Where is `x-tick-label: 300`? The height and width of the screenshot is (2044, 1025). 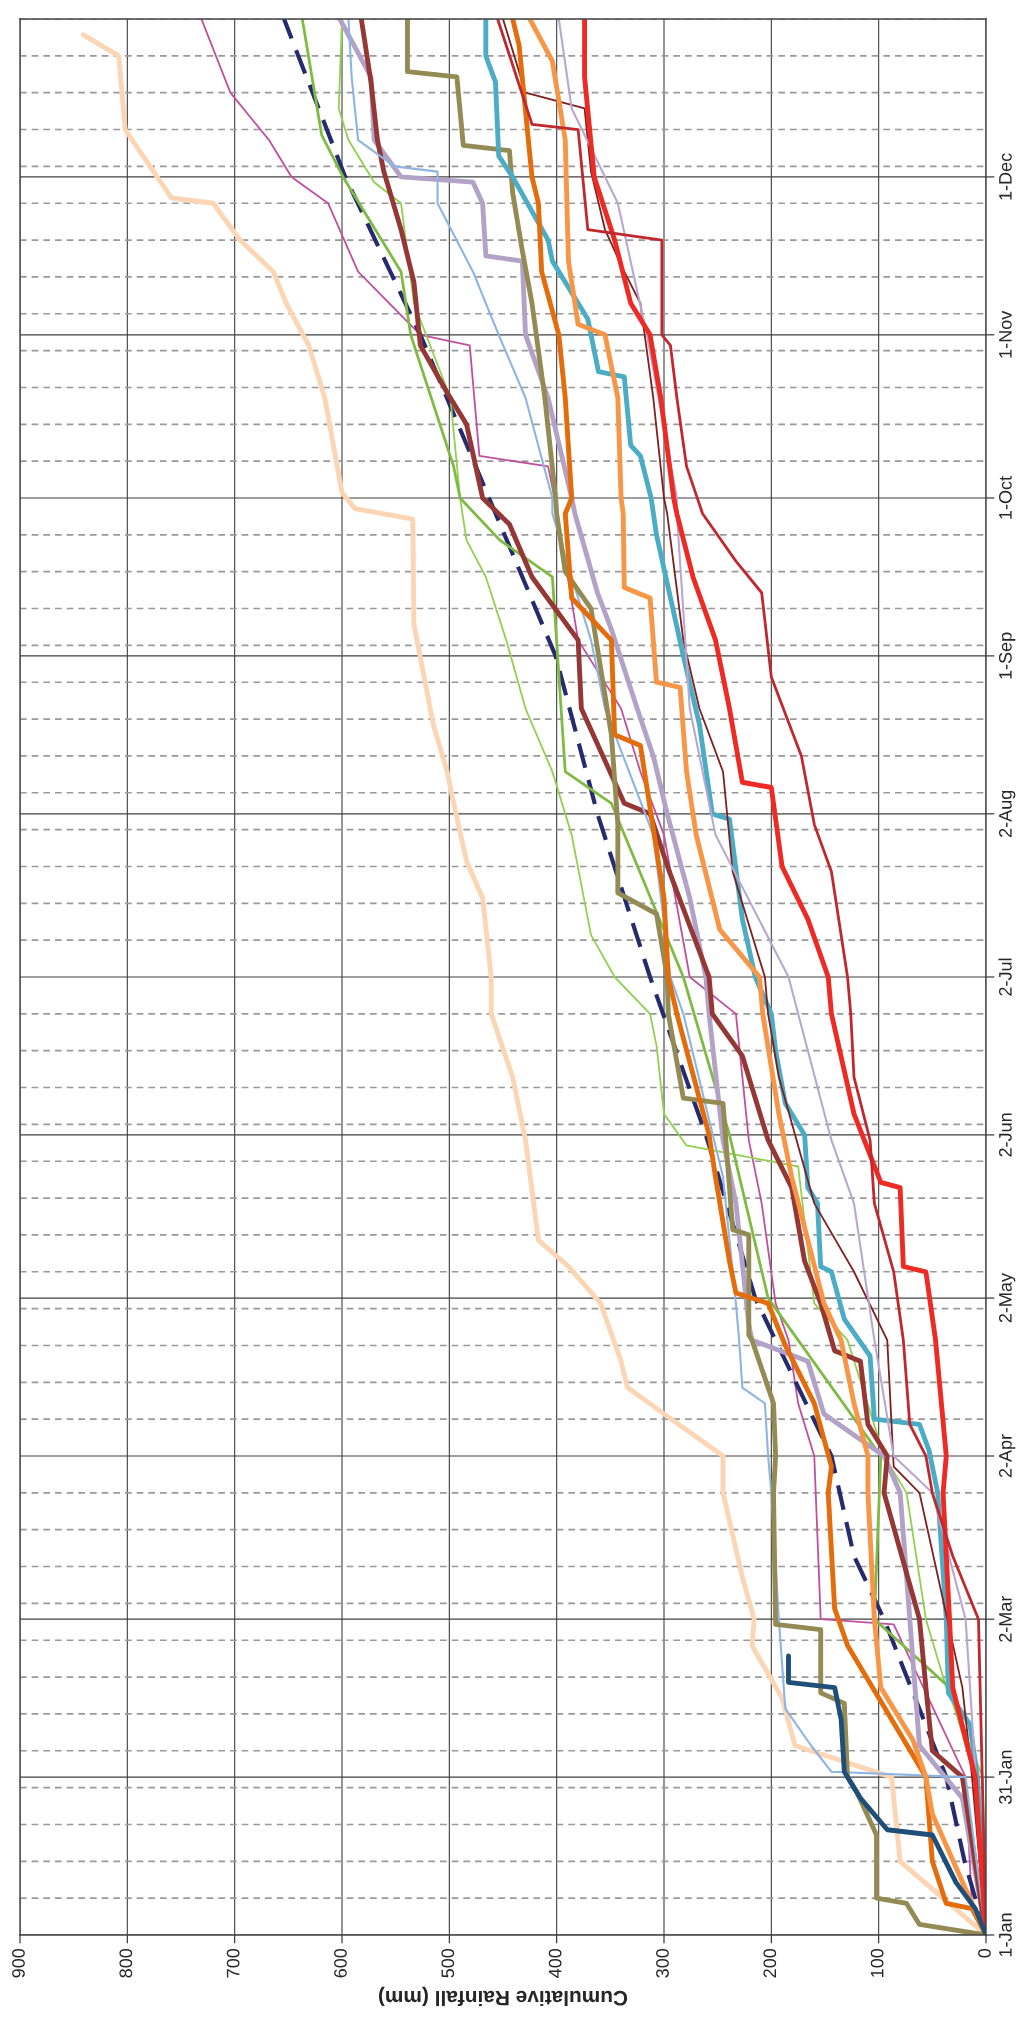
x-tick-label: 300 is located at coordinates (662, 1963).